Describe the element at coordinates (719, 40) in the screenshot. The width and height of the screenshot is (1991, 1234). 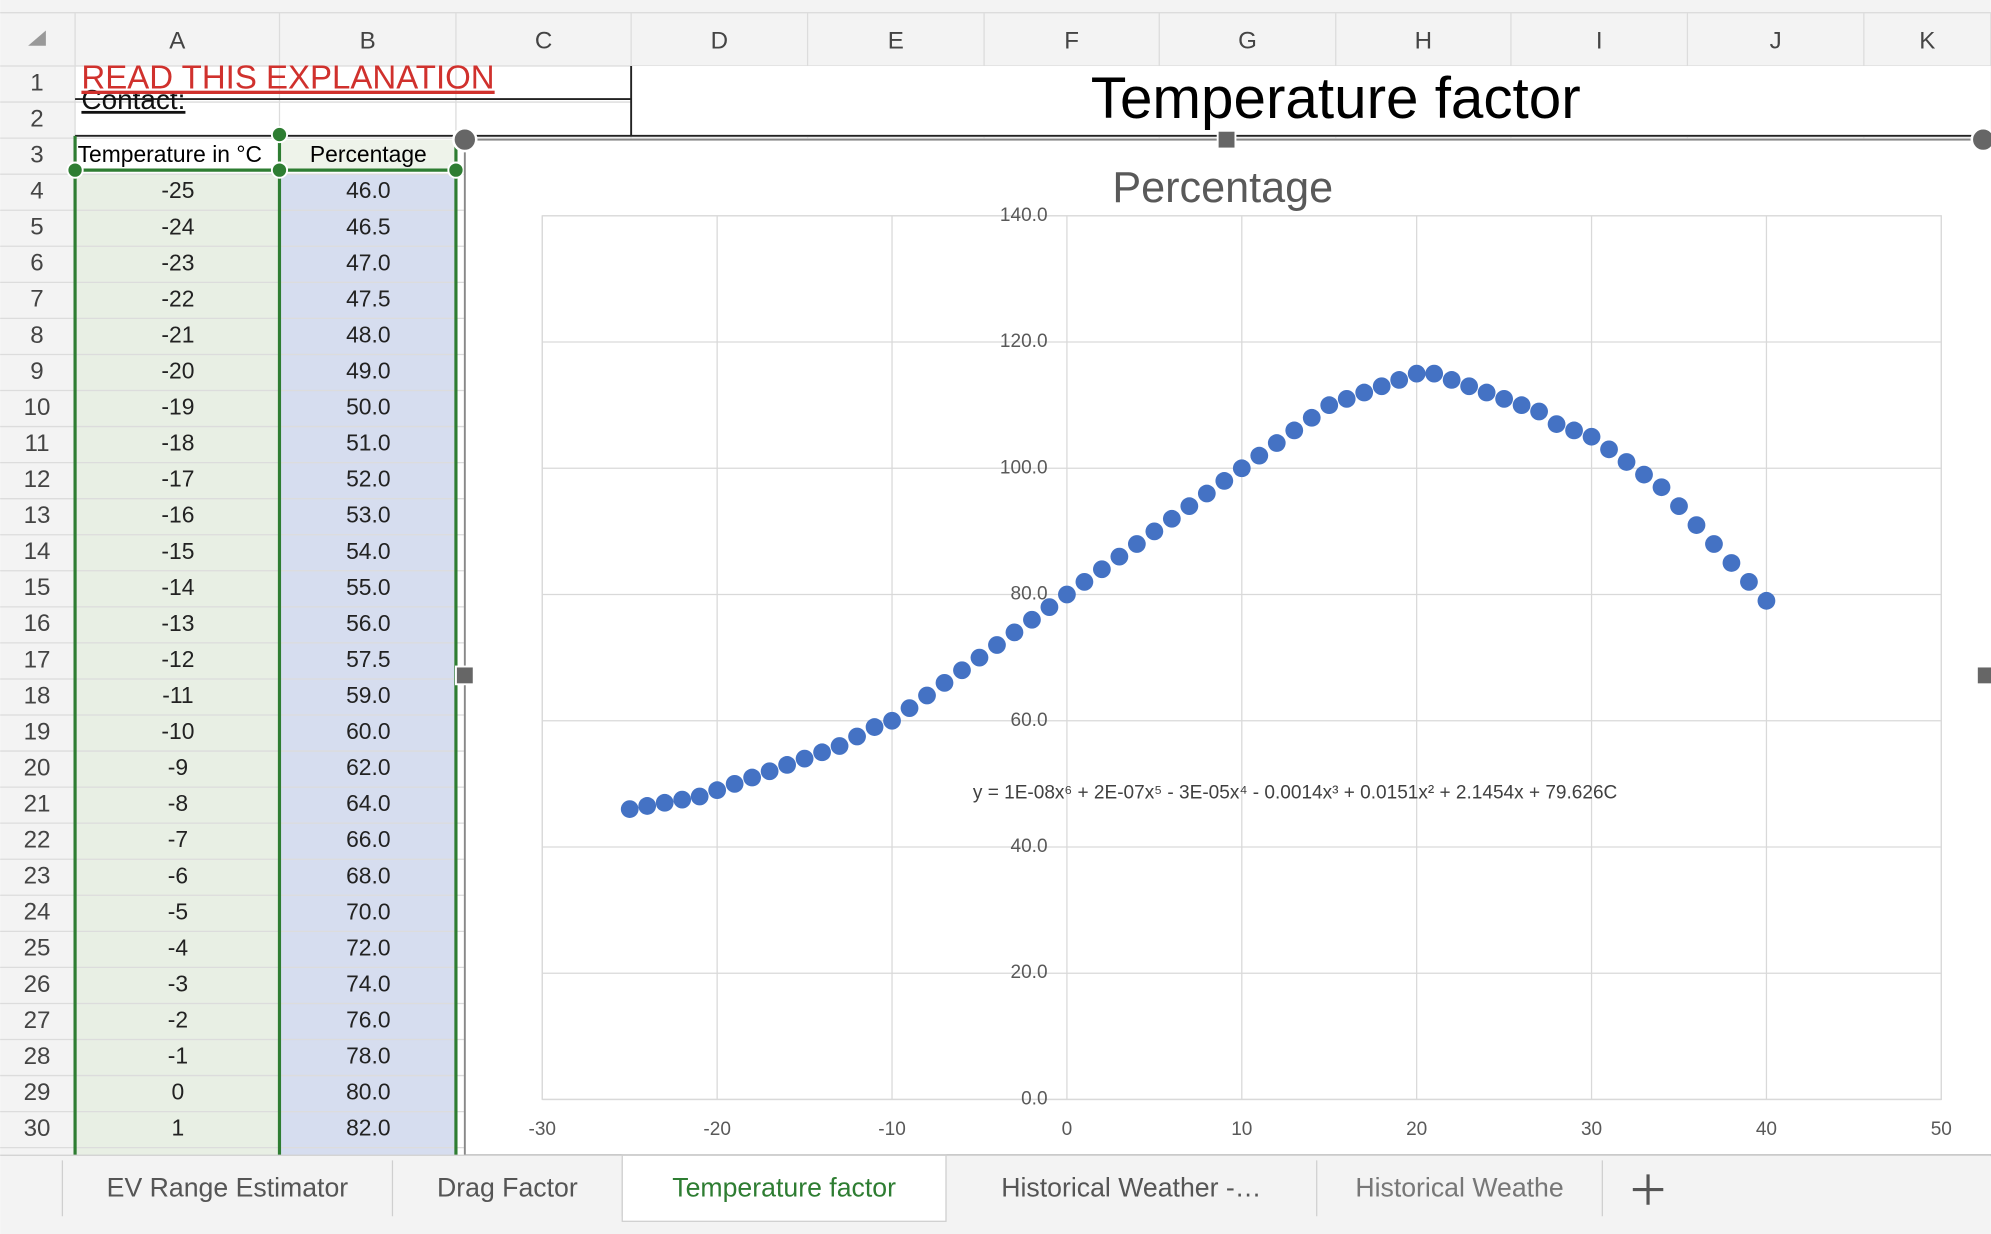
I see `column-header: D` at that location.